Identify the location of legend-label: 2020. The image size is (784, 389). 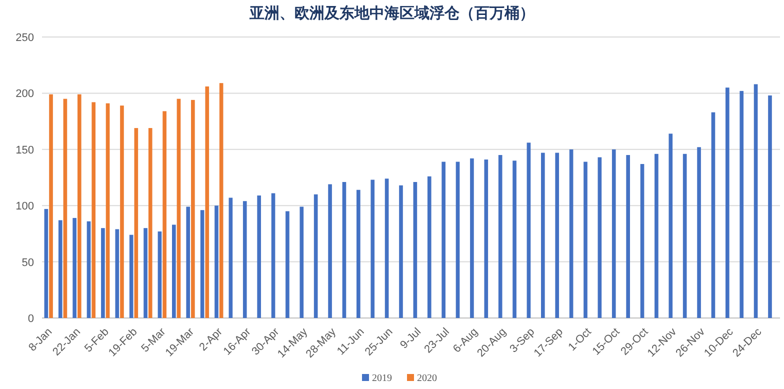
(427, 378).